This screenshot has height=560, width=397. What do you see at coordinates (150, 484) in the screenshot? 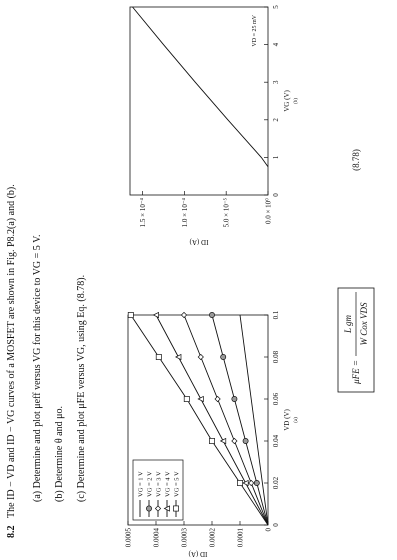
I see `legend-label: VG = 2 V` at bounding box center [150, 484].